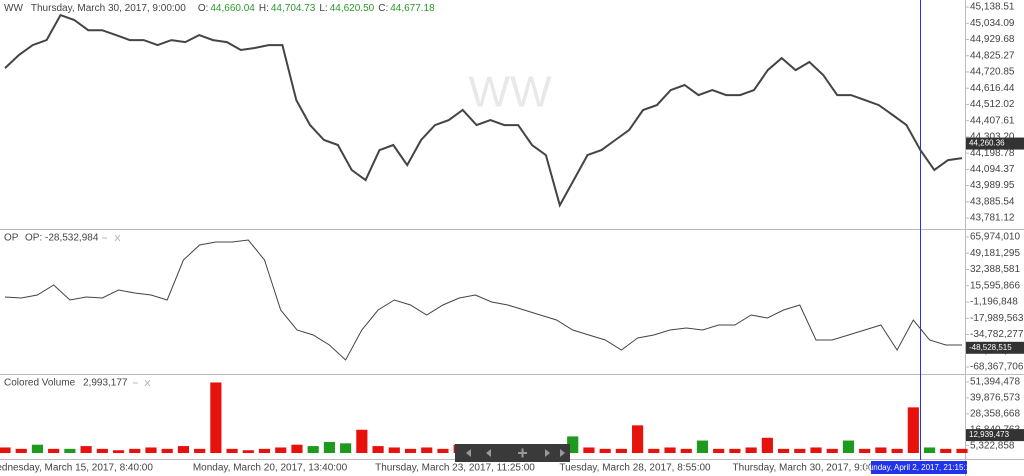  Describe the element at coordinates (995, 413) in the screenshot. I see `y-tick-label: 28,358,668` at that location.